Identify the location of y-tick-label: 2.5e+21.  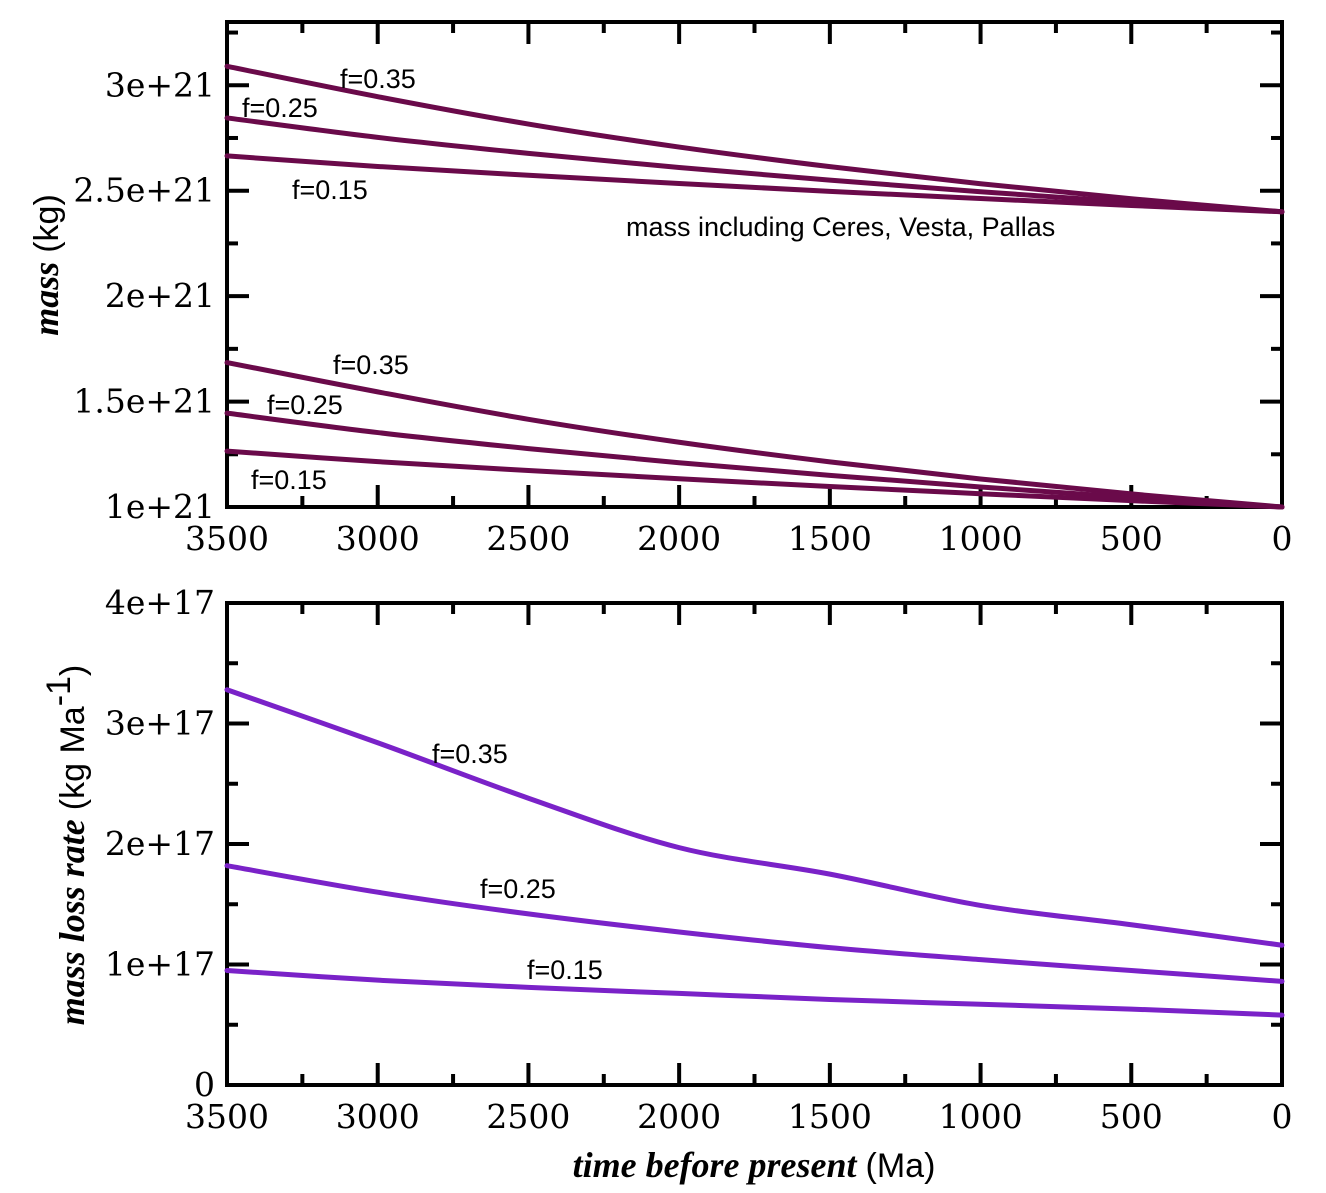
(144, 190).